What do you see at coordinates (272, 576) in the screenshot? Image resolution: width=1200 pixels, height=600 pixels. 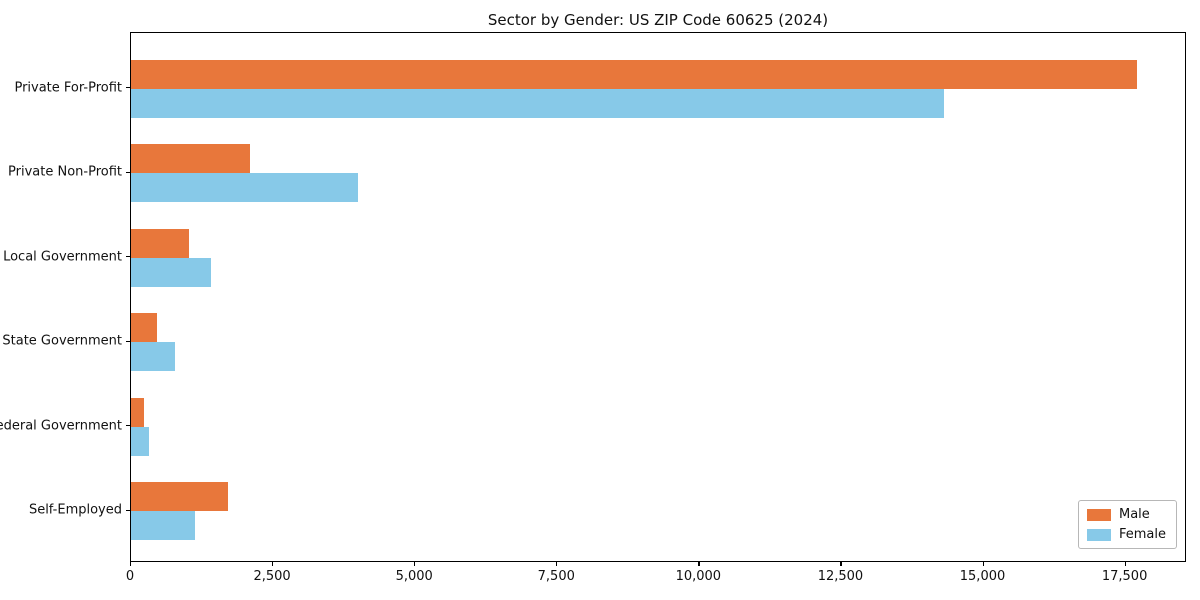 I see `x-tick-label: 2,500` at bounding box center [272, 576].